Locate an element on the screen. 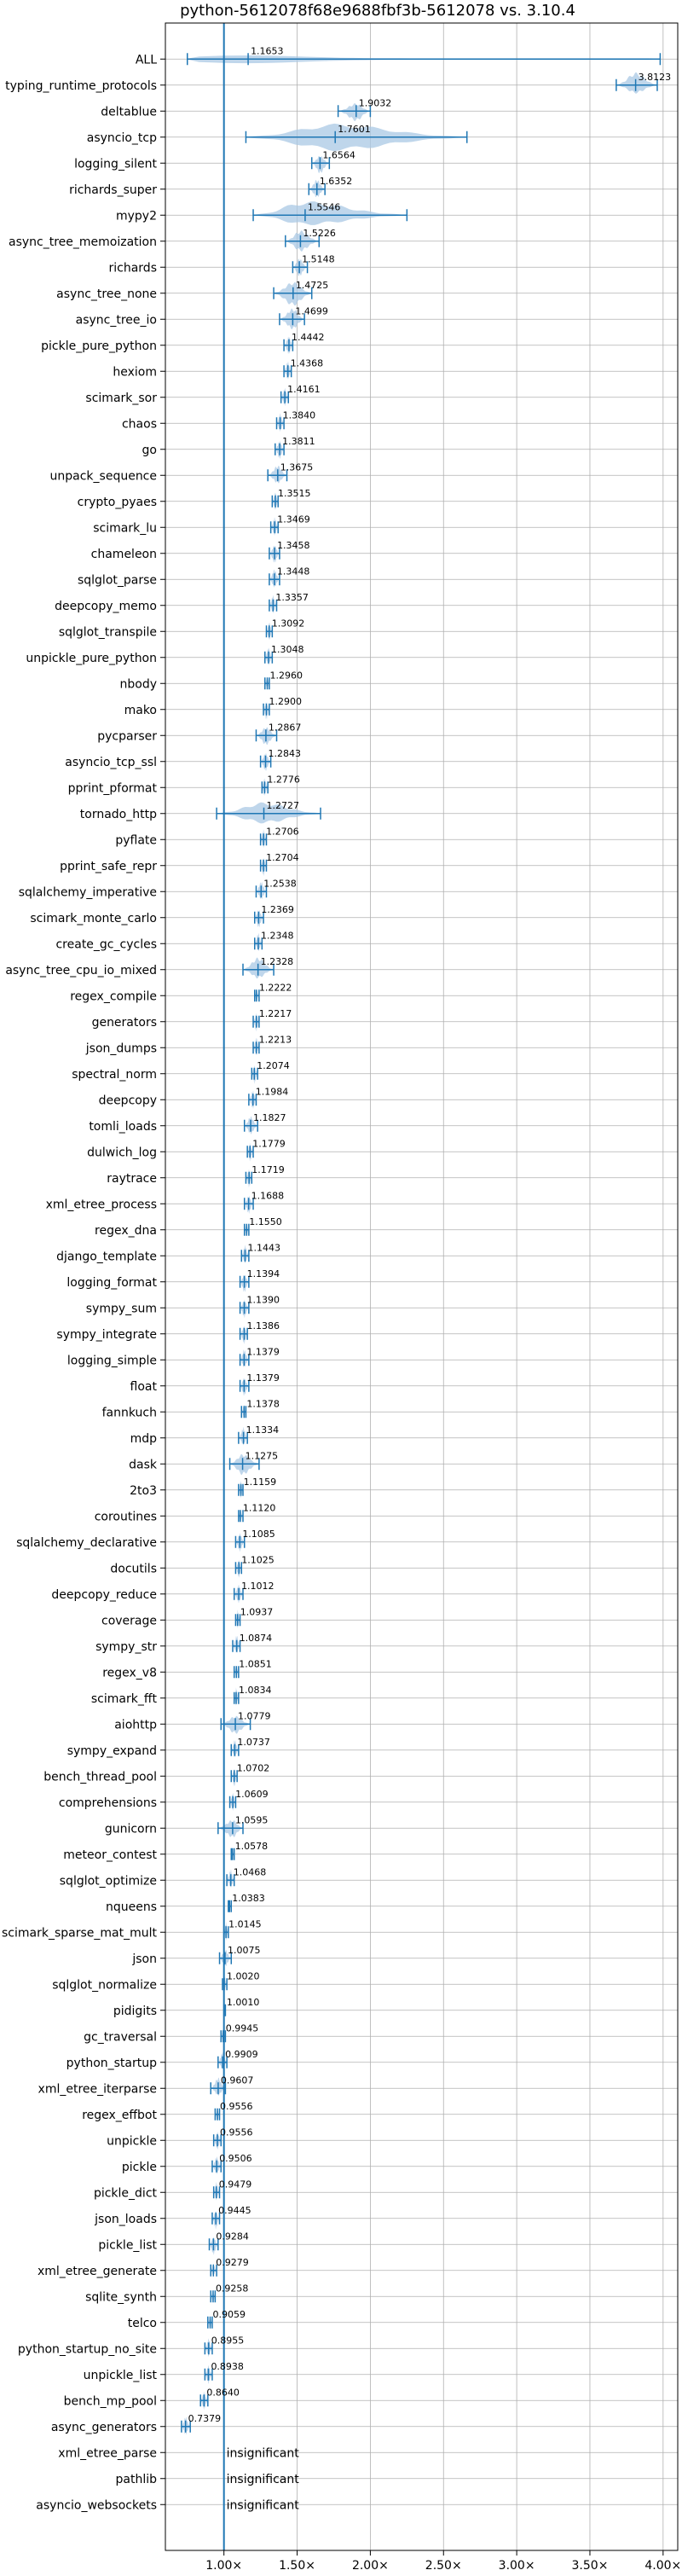  x-tick-label: 3.50× is located at coordinates (591, 2566).